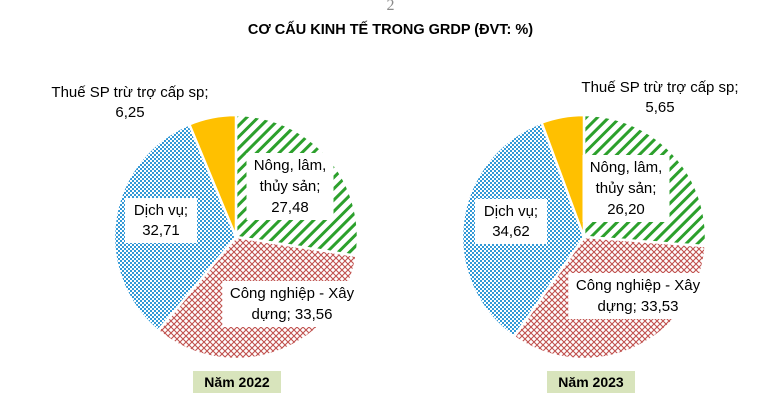  Describe the element at coordinates (638, 296) in the screenshot. I see `slice-label-cn: Công nghiệp - Xây dựng; 33,53` at that location.